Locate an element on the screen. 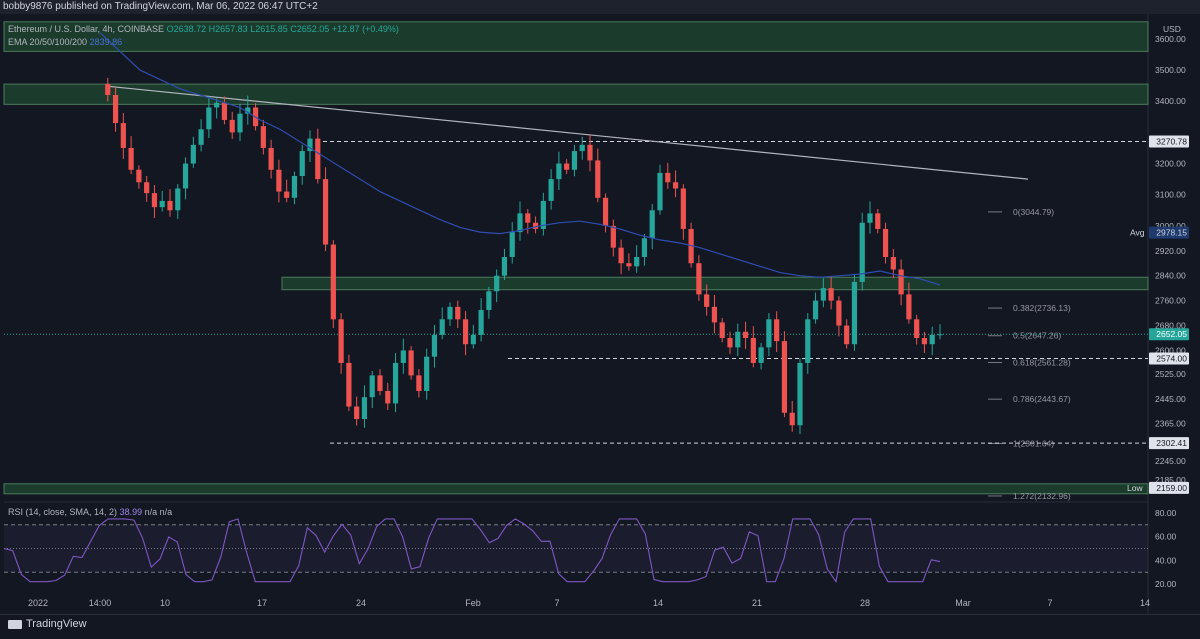 This screenshot has width=1200, height=639. price-tick-label: 2185.00 is located at coordinates (1170, 480).